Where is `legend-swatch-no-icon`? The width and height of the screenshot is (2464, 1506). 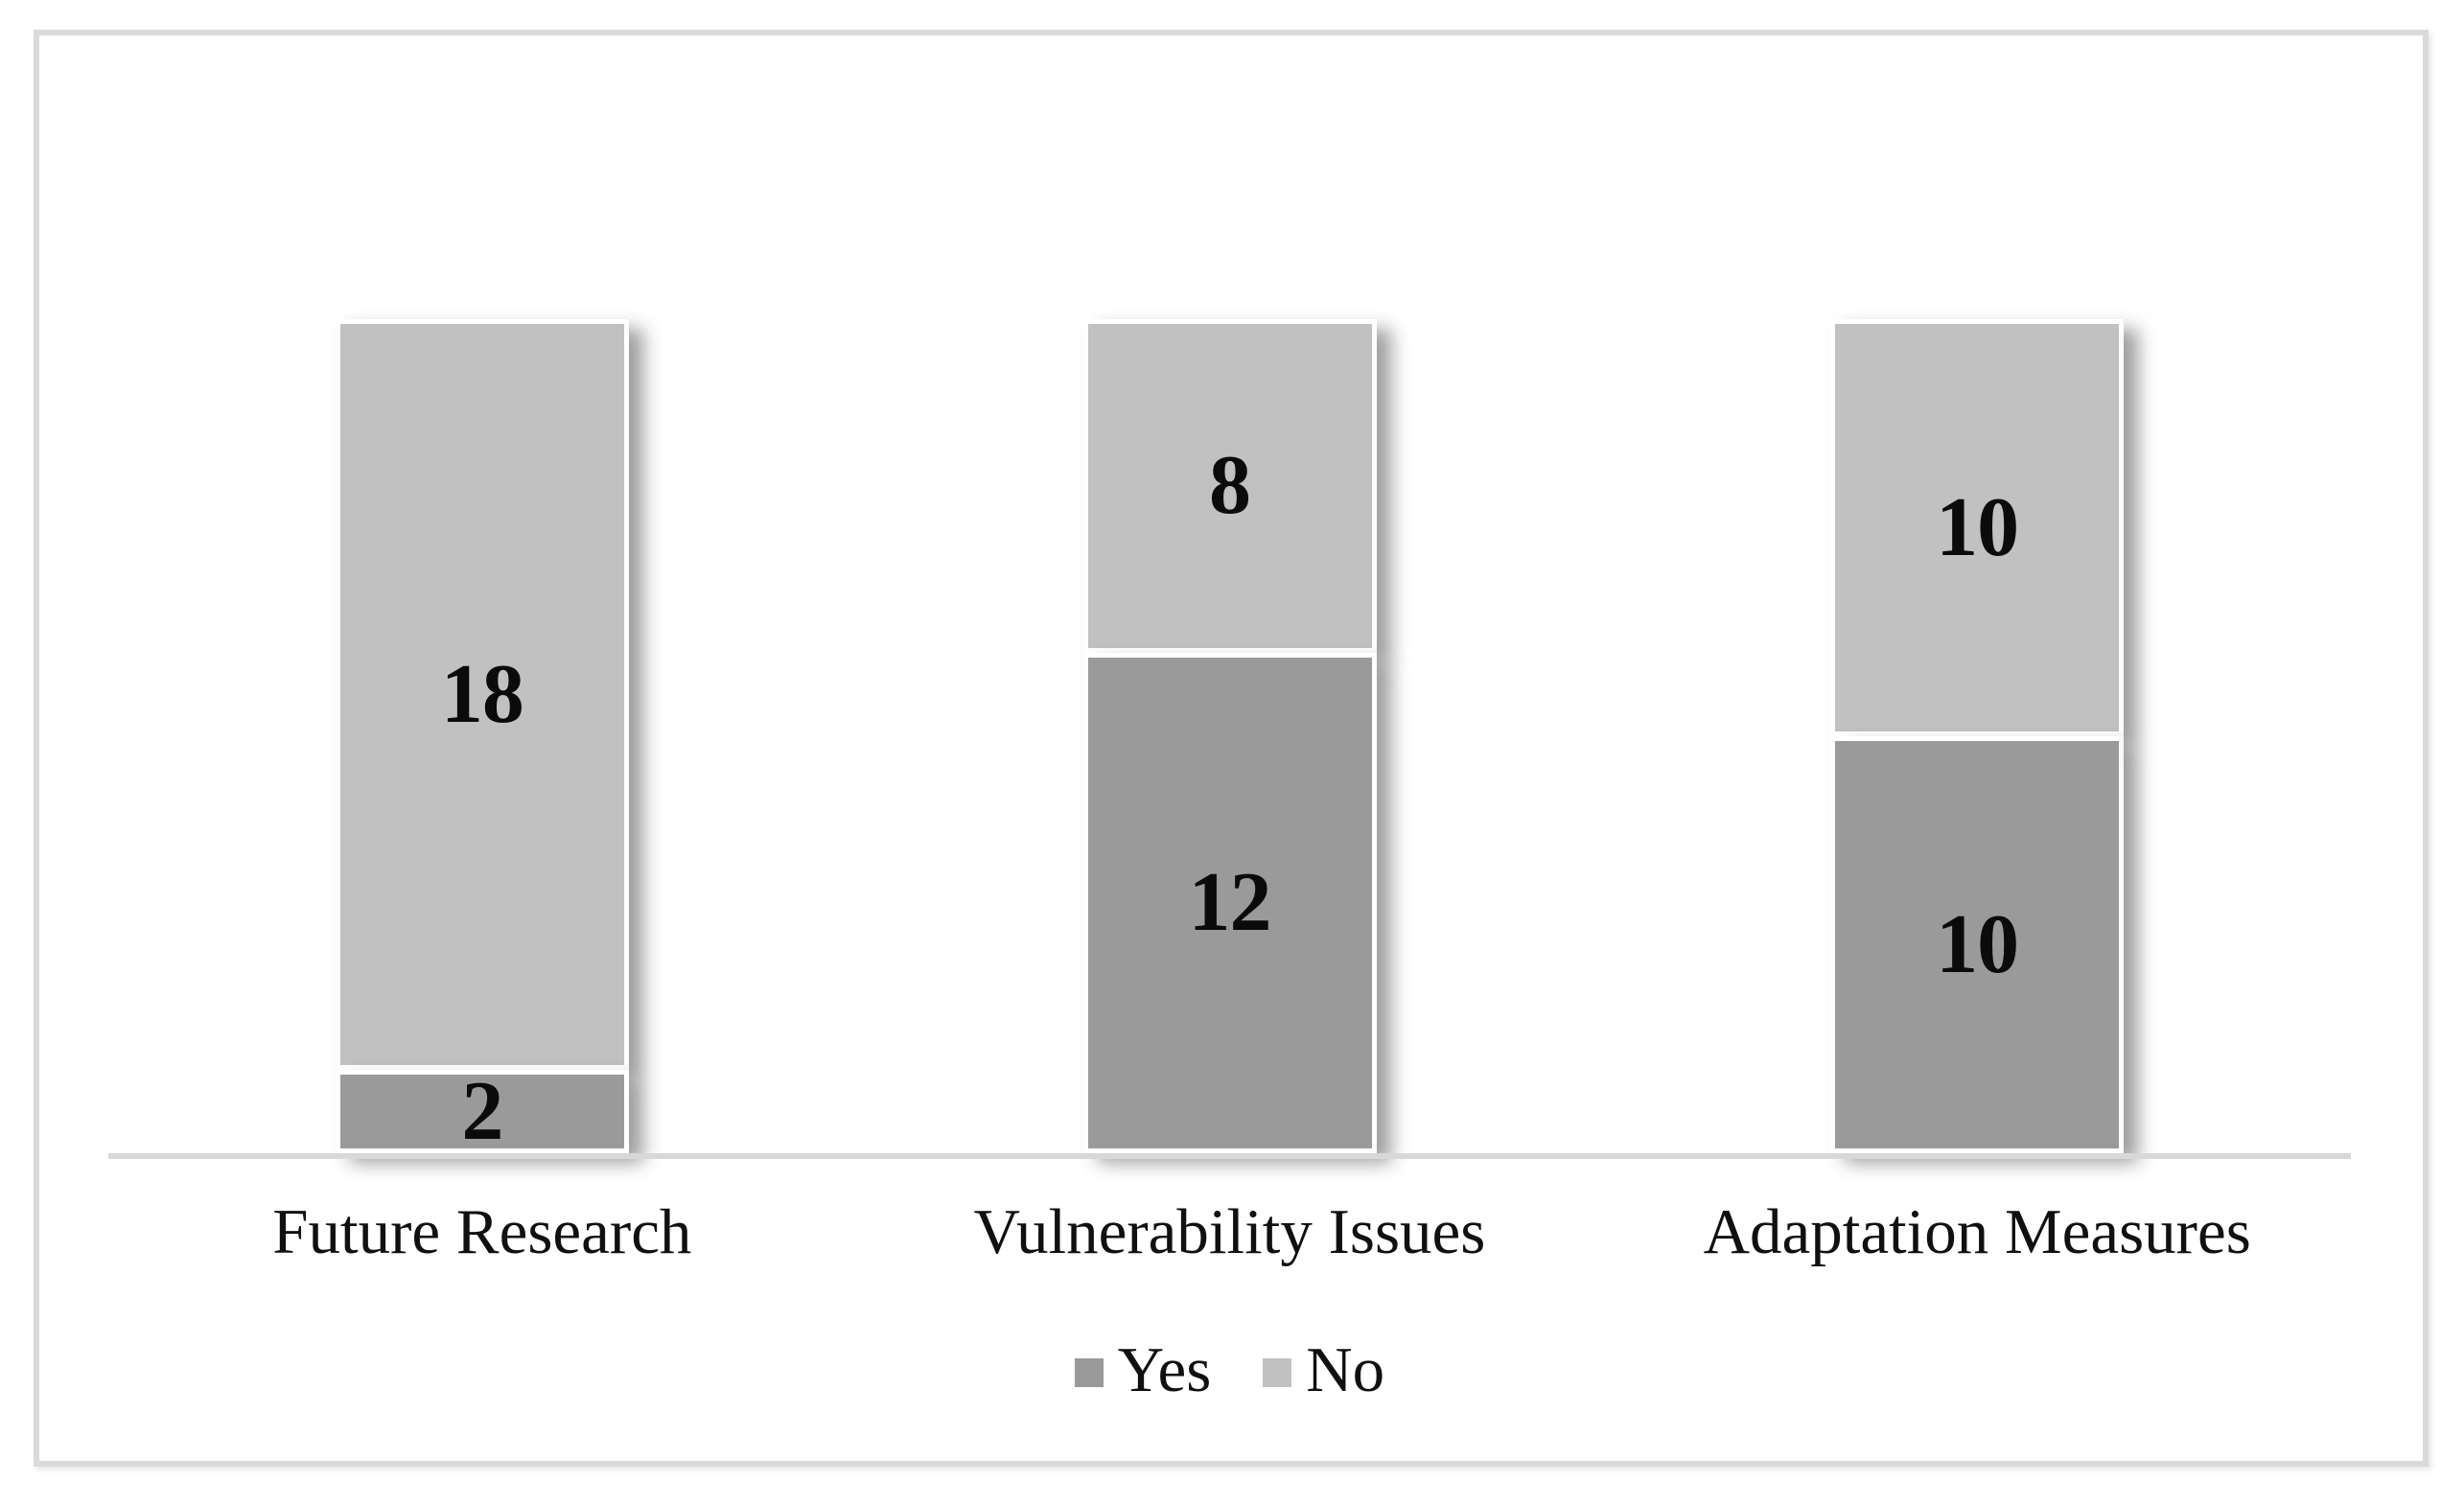 legend-swatch-no-icon is located at coordinates (1278, 1372).